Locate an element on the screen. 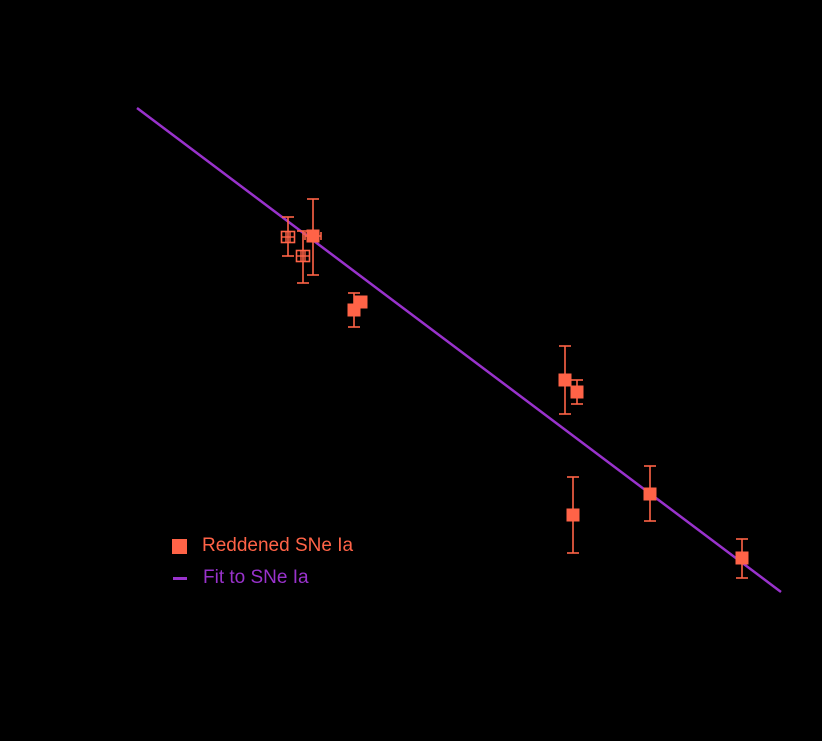 The image size is (822, 741). square-marker-icon is located at coordinates (179, 546).